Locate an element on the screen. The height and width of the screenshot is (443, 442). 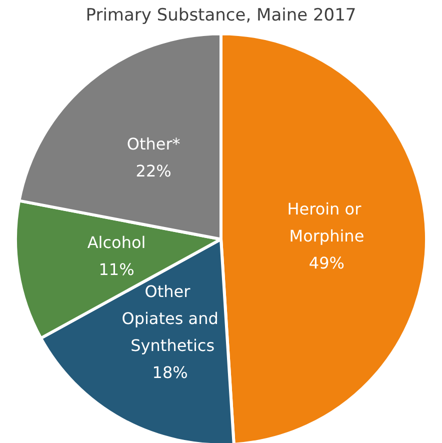
slice-label: Other Opiates and Synthetics is located at coordinates (170, 318).